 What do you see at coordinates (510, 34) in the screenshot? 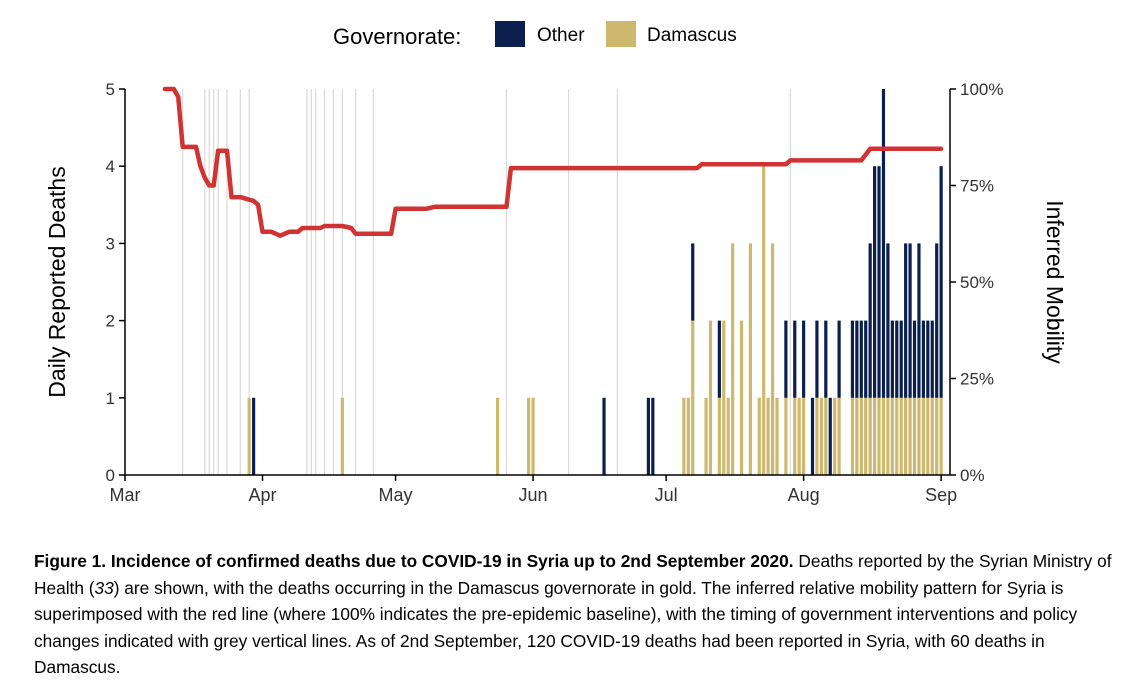
I see `legend-swatch-other` at bounding box center [510, 34].